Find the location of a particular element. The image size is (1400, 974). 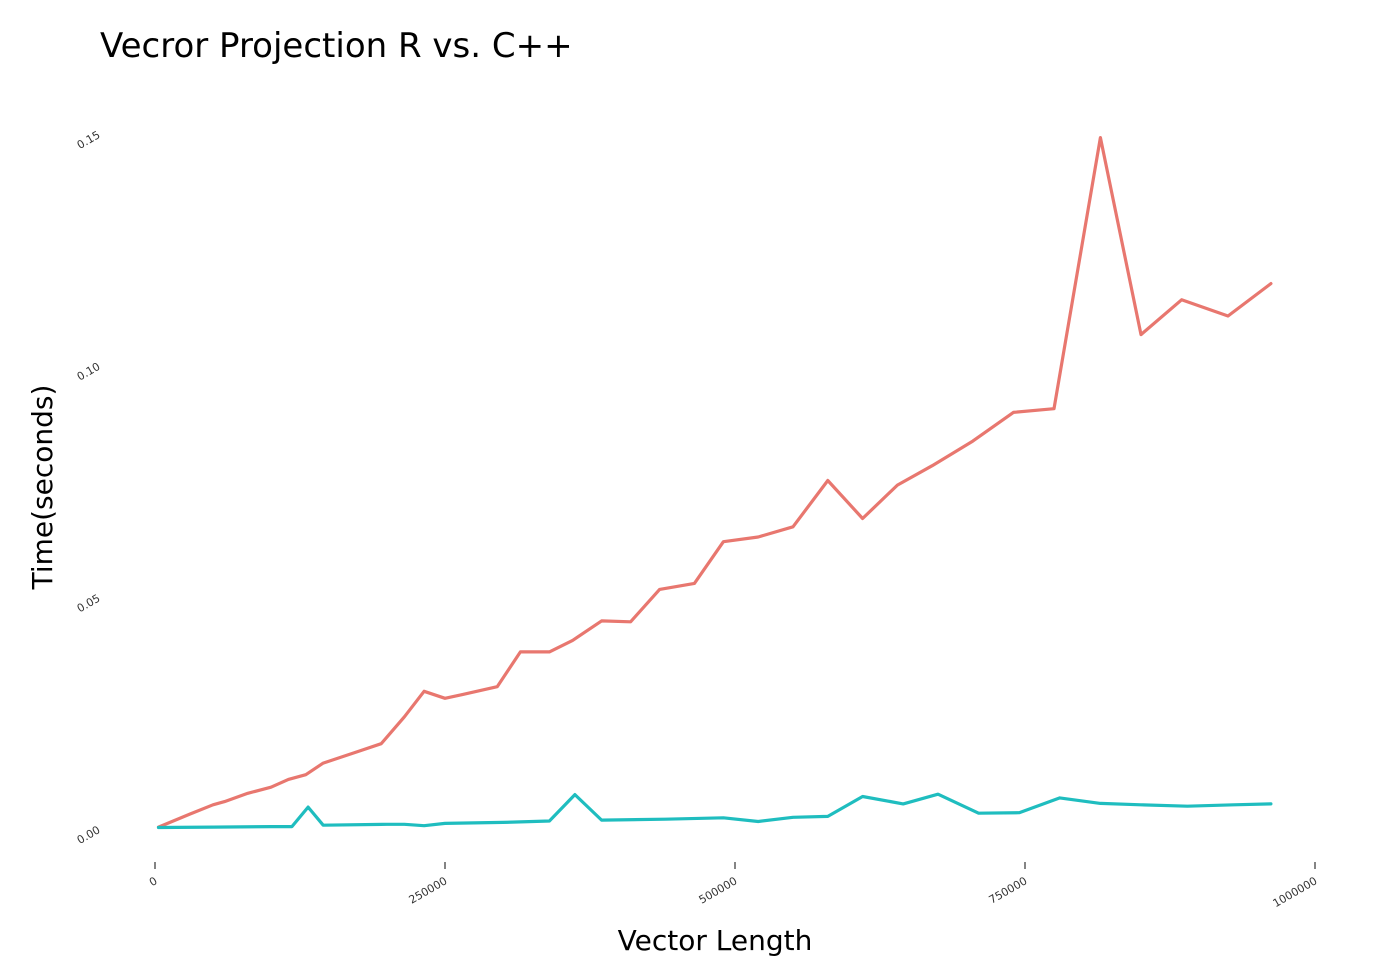

y-tick-label: 0.10 is located at coordinates (89, 372).